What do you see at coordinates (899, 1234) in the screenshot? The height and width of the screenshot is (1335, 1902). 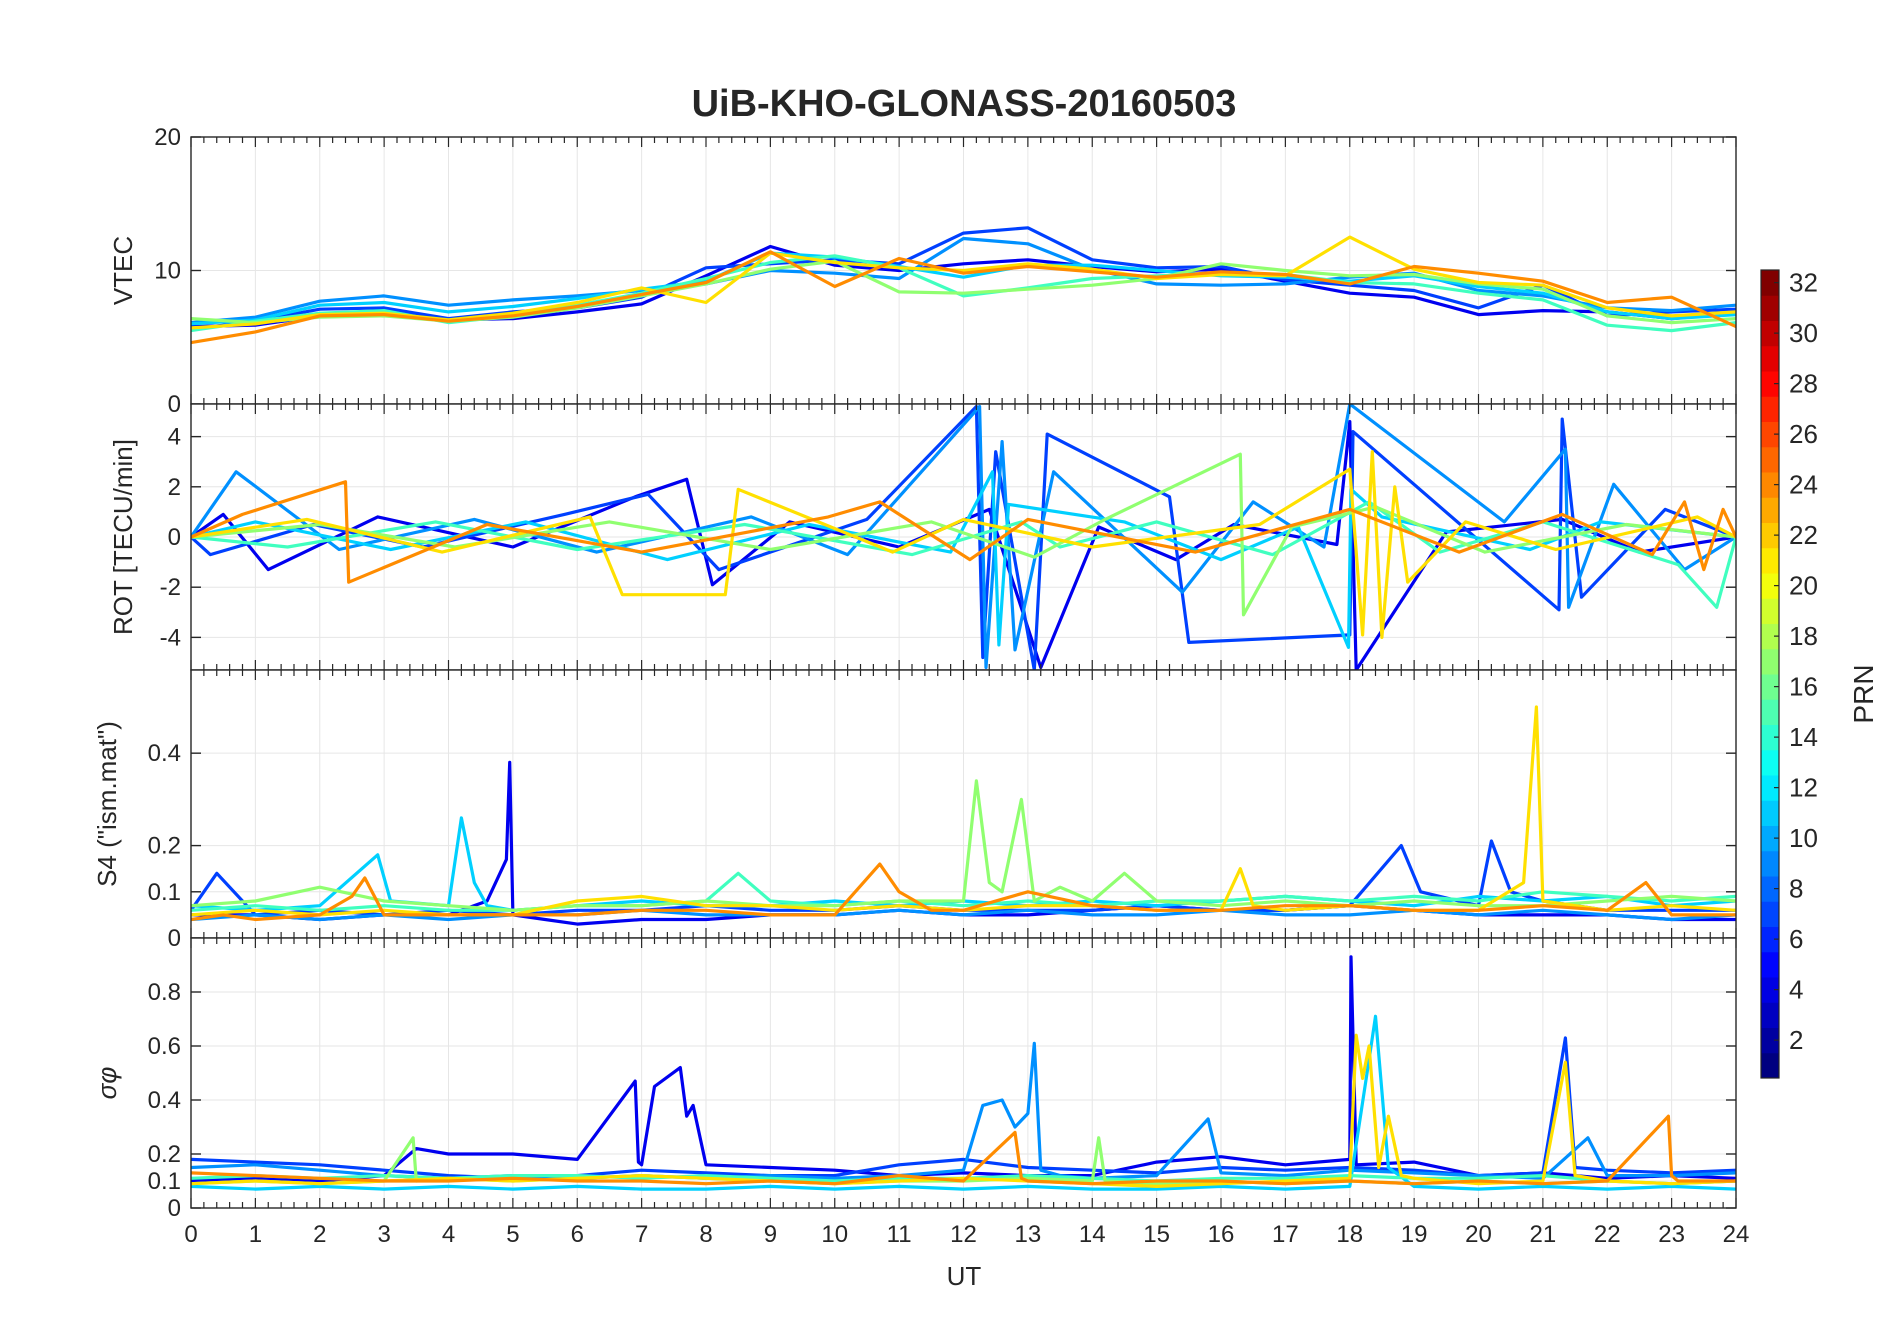 I see `x-tick-label: 11` at bounding box center [899, 1234].